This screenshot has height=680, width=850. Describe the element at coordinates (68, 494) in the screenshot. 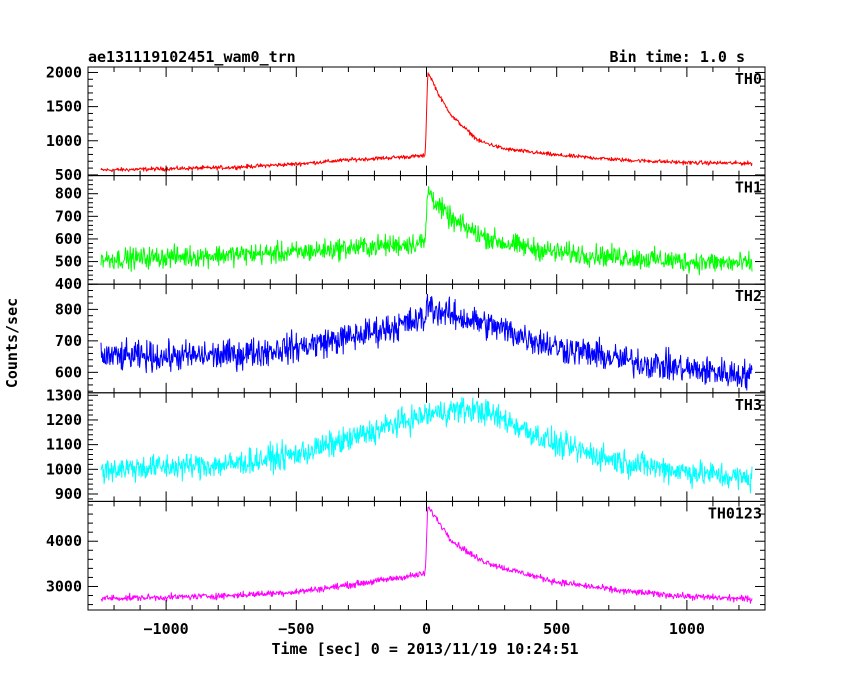

I see `y-tick-label: 900` at that location.